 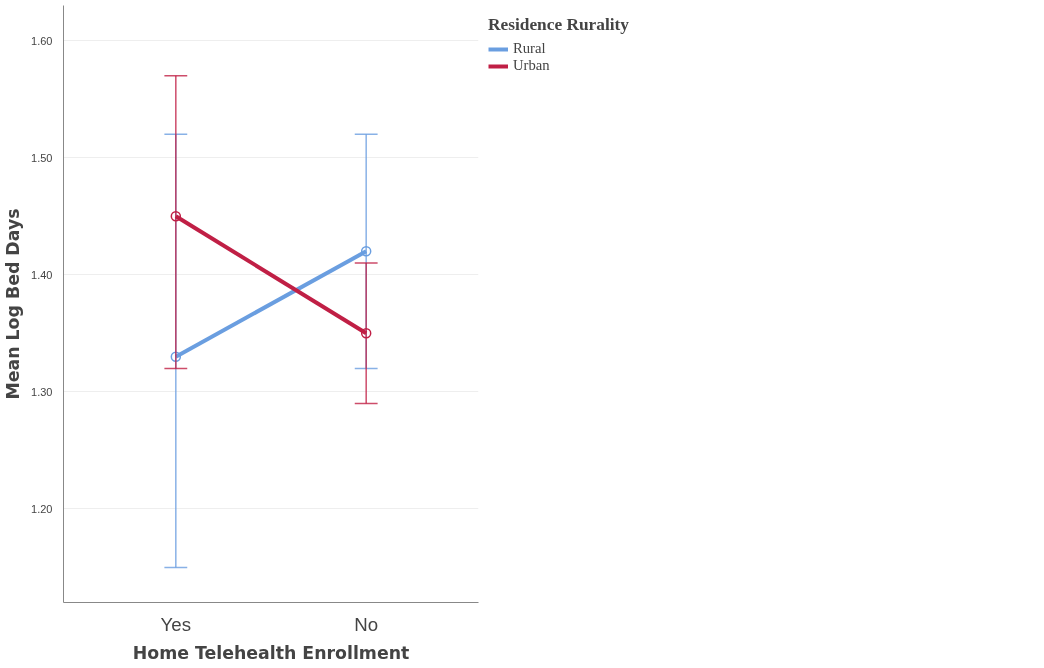 I want to click on legend-label: Rural, so click(x=529, y=48).